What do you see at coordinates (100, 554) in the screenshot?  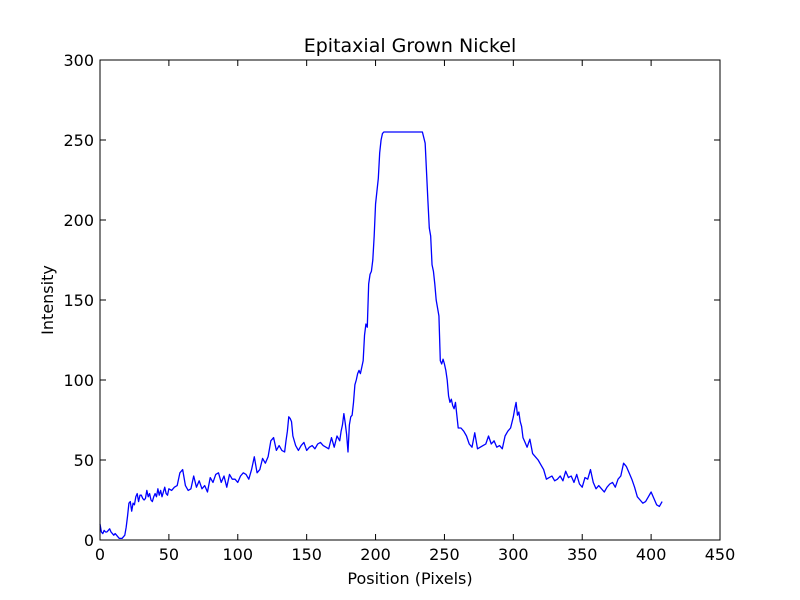 I see `x-tick-label: 0` at bounding box center [100, 554].